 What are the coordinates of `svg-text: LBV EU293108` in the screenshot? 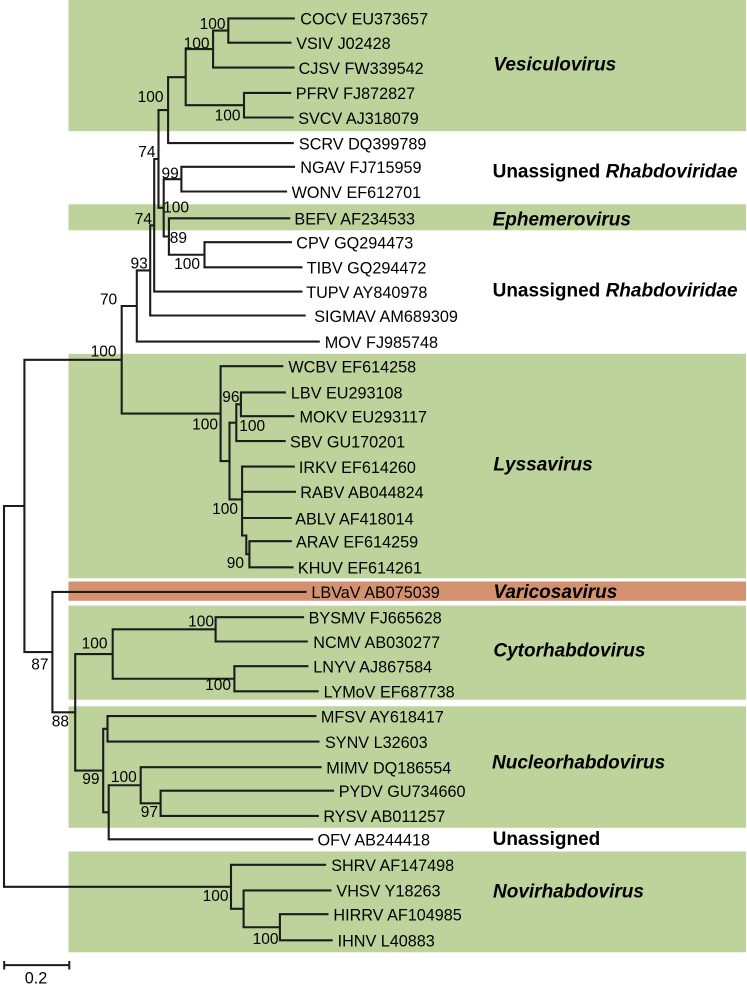 It's located at (347, 394).